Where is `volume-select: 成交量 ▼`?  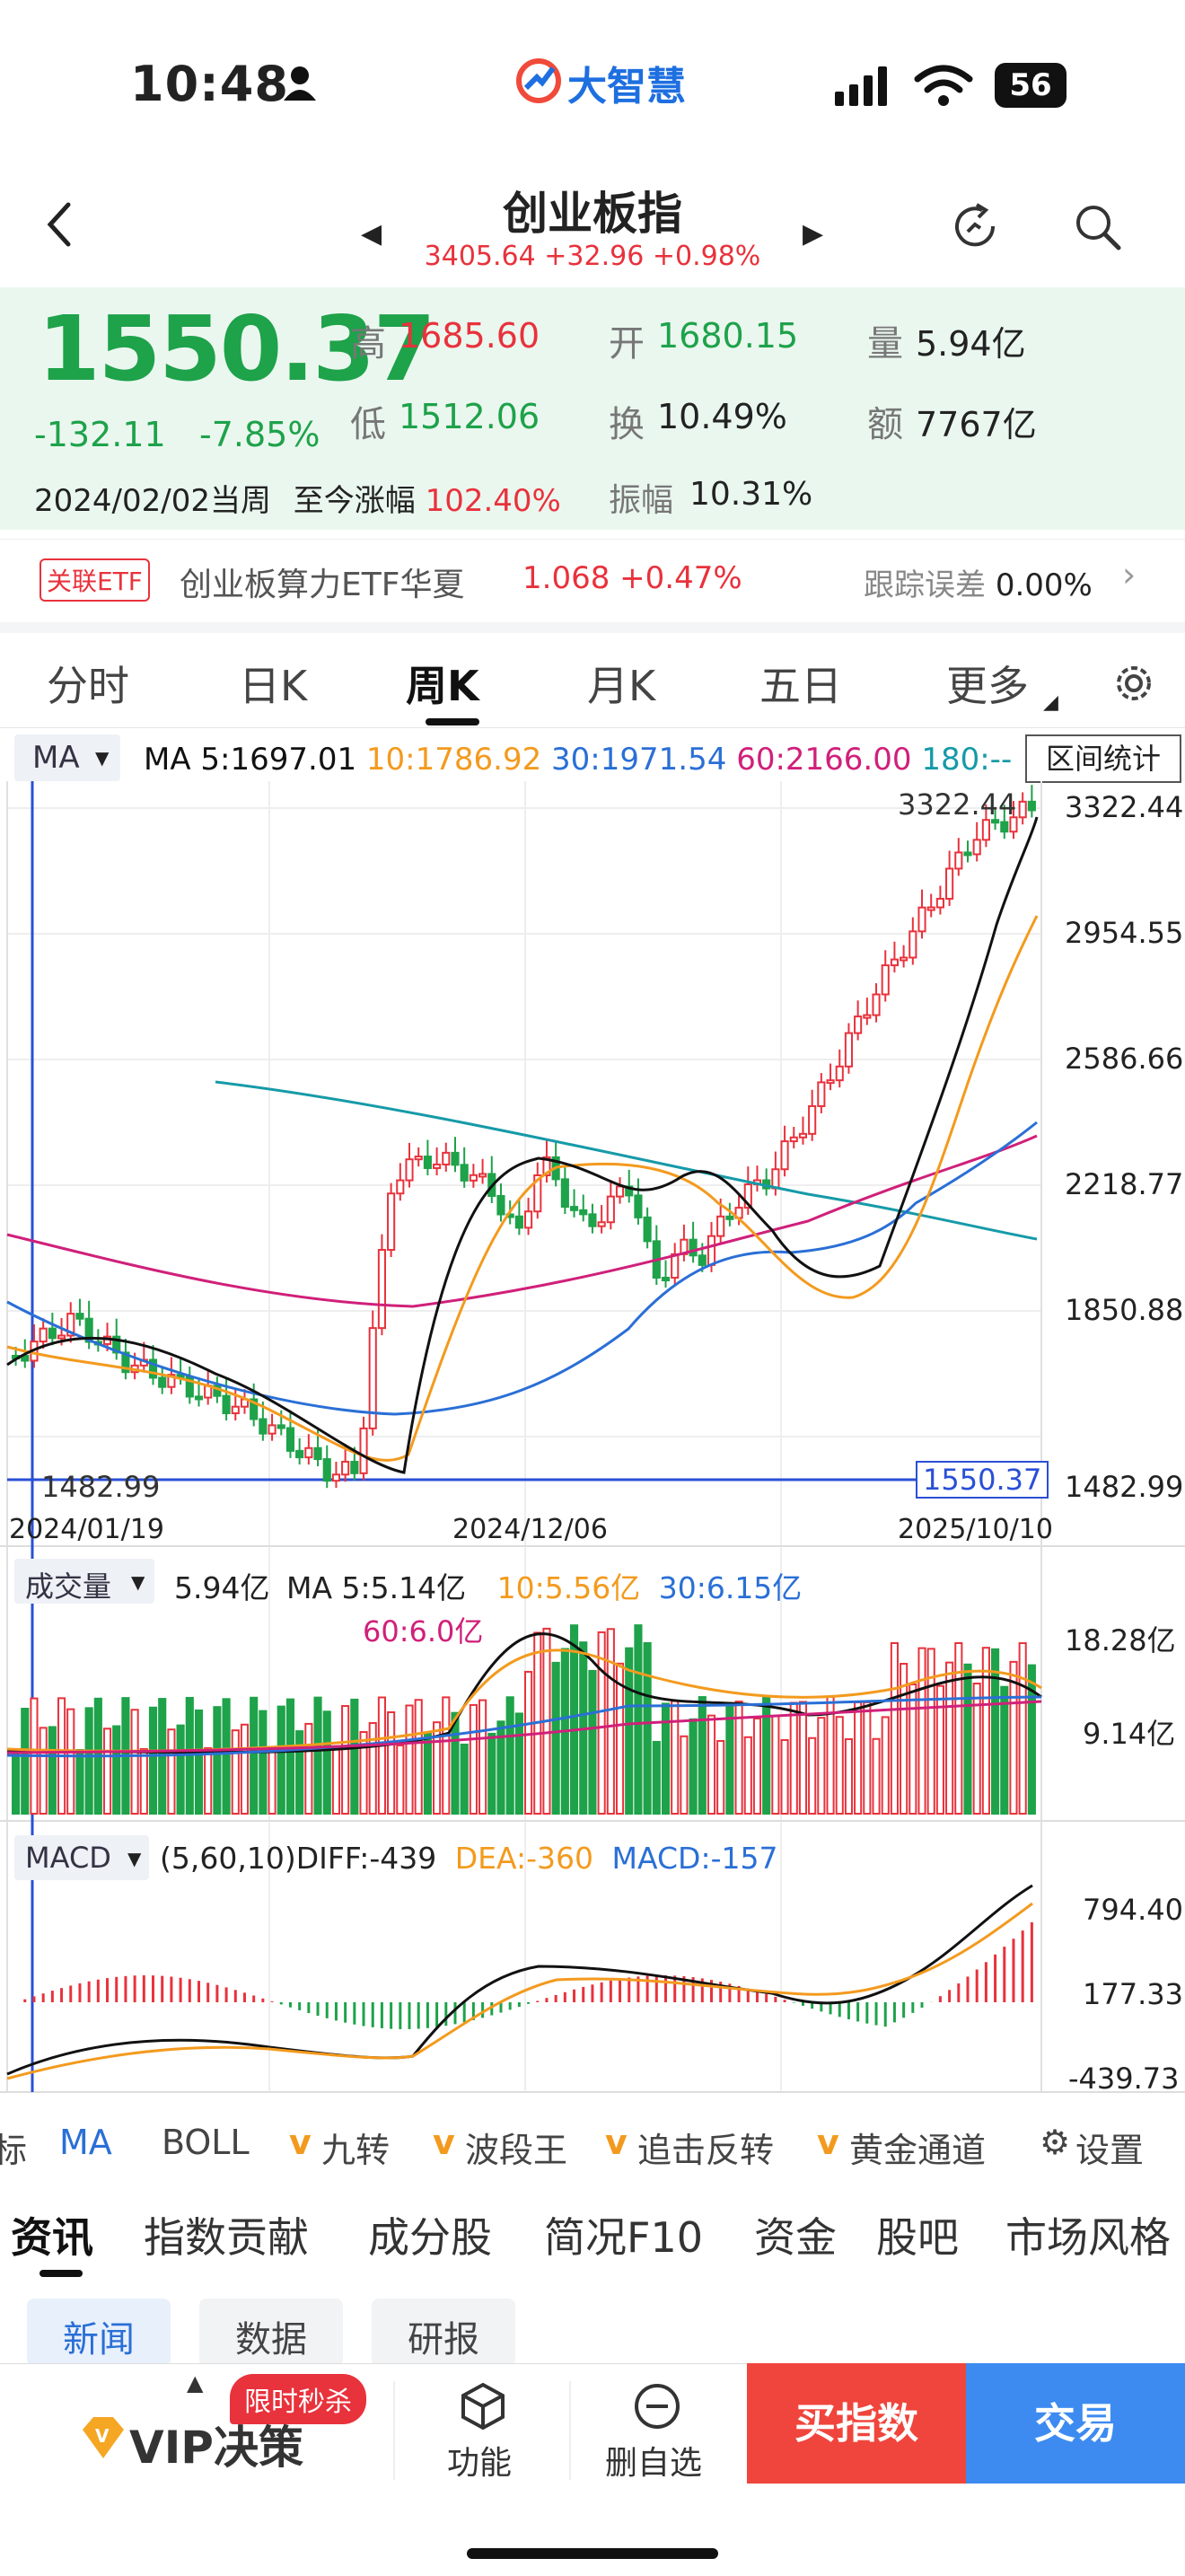
volume-select: 成交量 ▼ is located at coordinates (84, 1581).